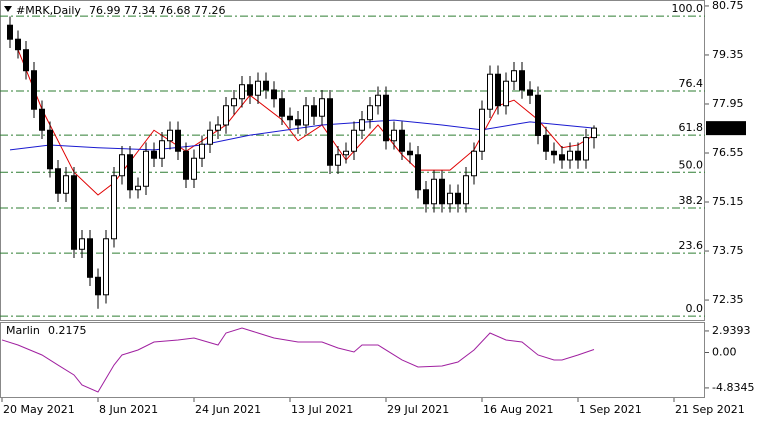  Describe the element at coordinates (710, 409) in the screenshot. I see `x-tick-label: 21 Sep 2021` at that location.